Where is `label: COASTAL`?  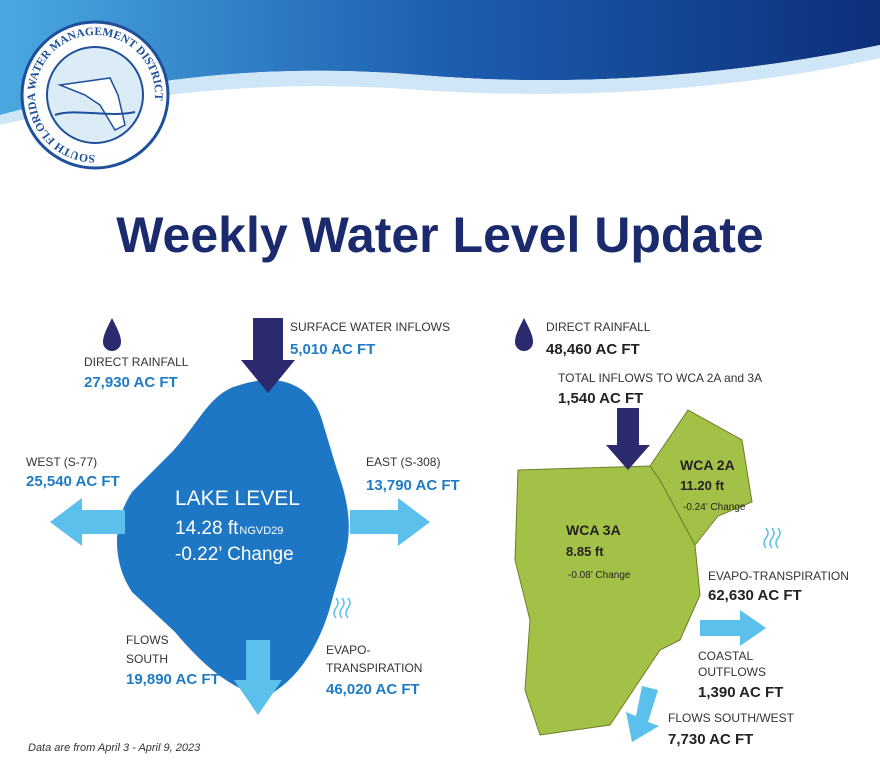 label: COASTAL is located at coordinates (725, 656).